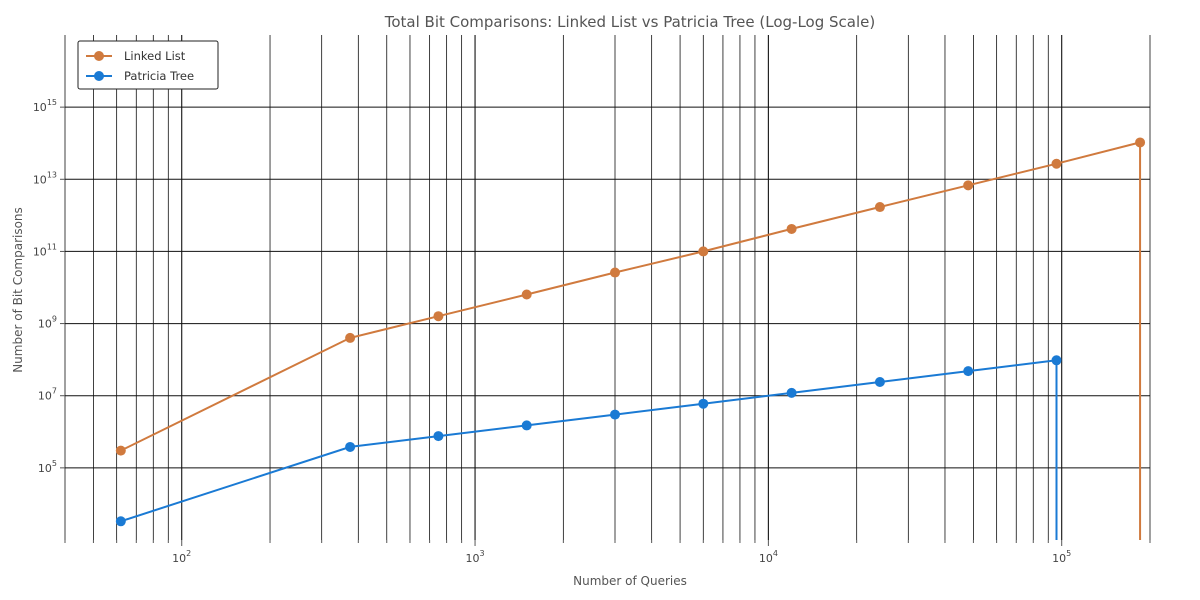 This screenshot has height=600, width=1200. Describe the element at coordinates (475, 557) in the screenshot. I see `x-tick-label: 10³` at that location.